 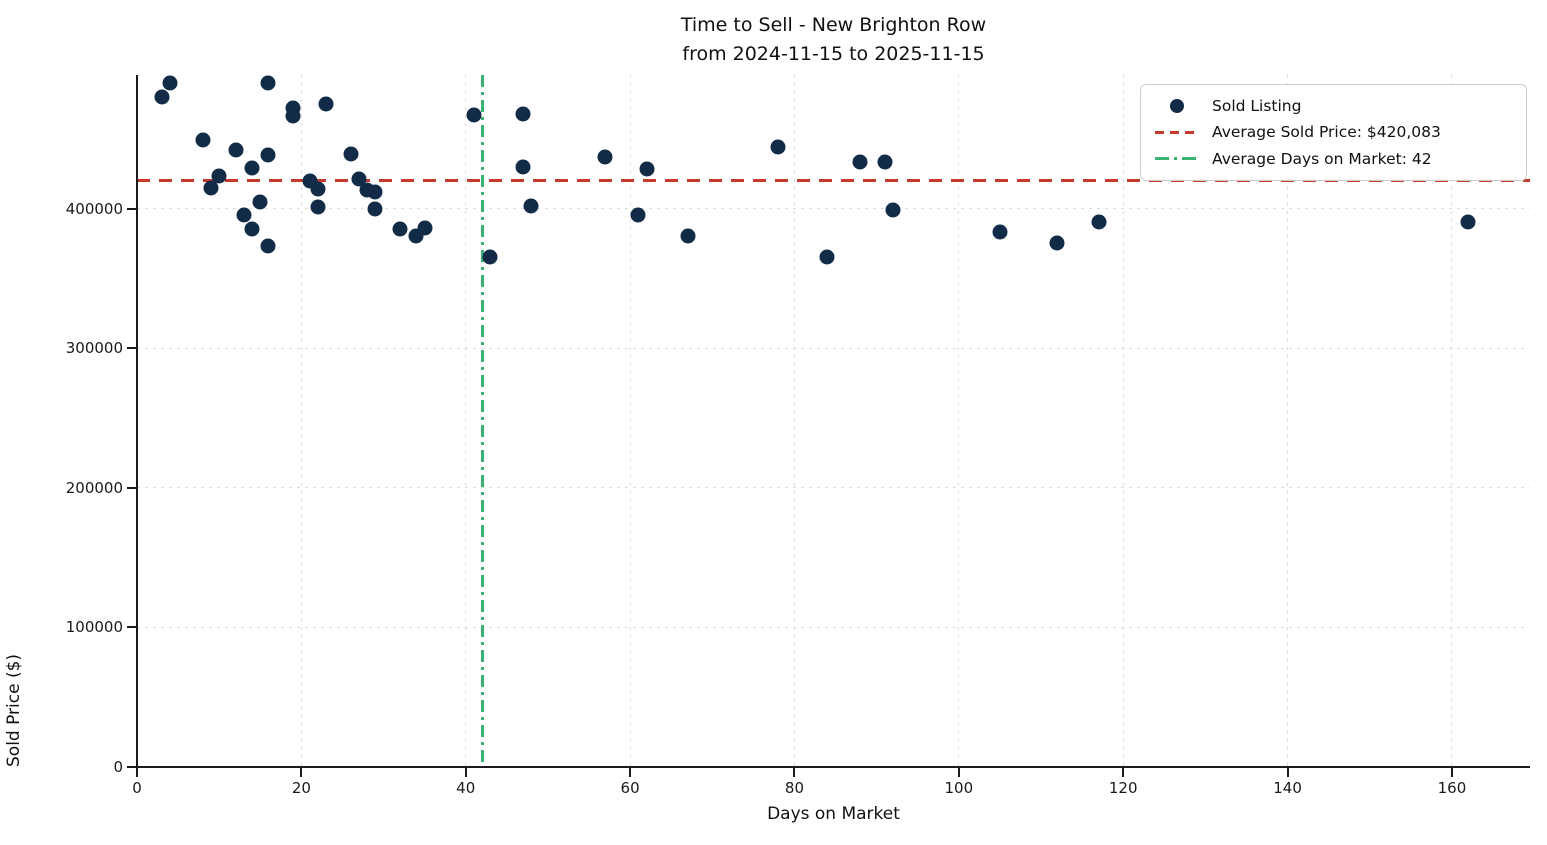 What do you see at coordinates (630, 787) in the screenshot?
I see `x-tick-label: 60` at bounding box center [630, 787].